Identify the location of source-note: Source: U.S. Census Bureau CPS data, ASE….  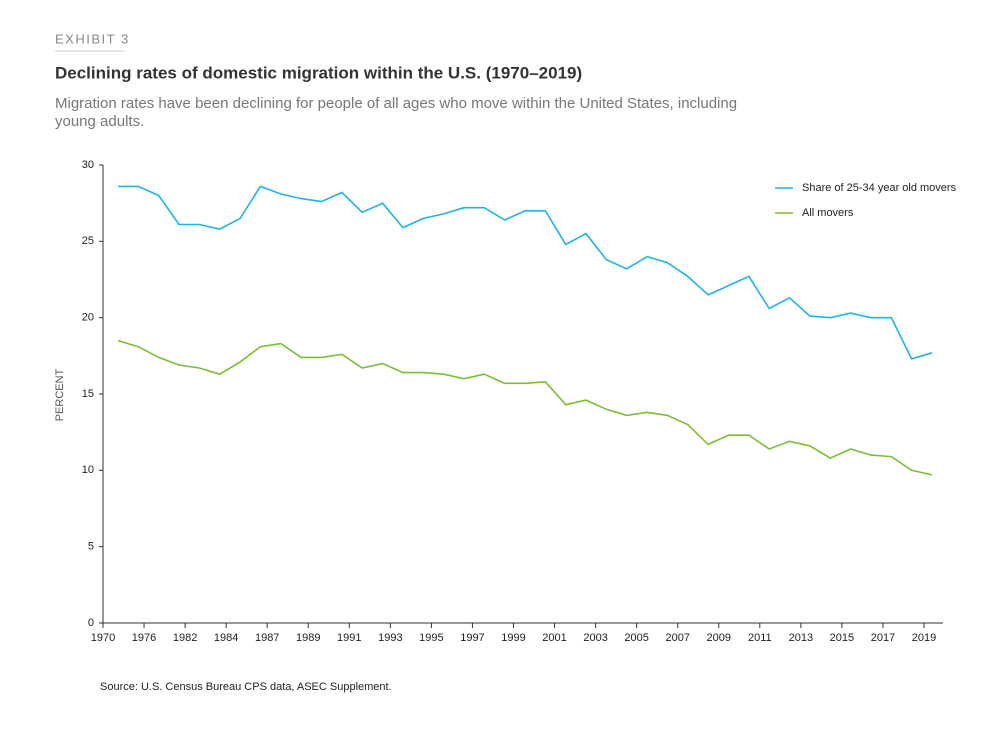
(246, 687).